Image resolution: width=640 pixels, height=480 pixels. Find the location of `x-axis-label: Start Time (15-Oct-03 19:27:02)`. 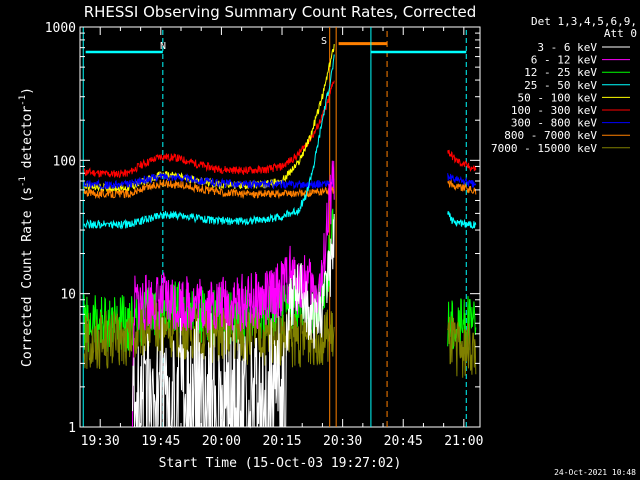

x-axis-label: Start Time (15-Oct-03 19:27:02) is located at coordinates (280, 463).